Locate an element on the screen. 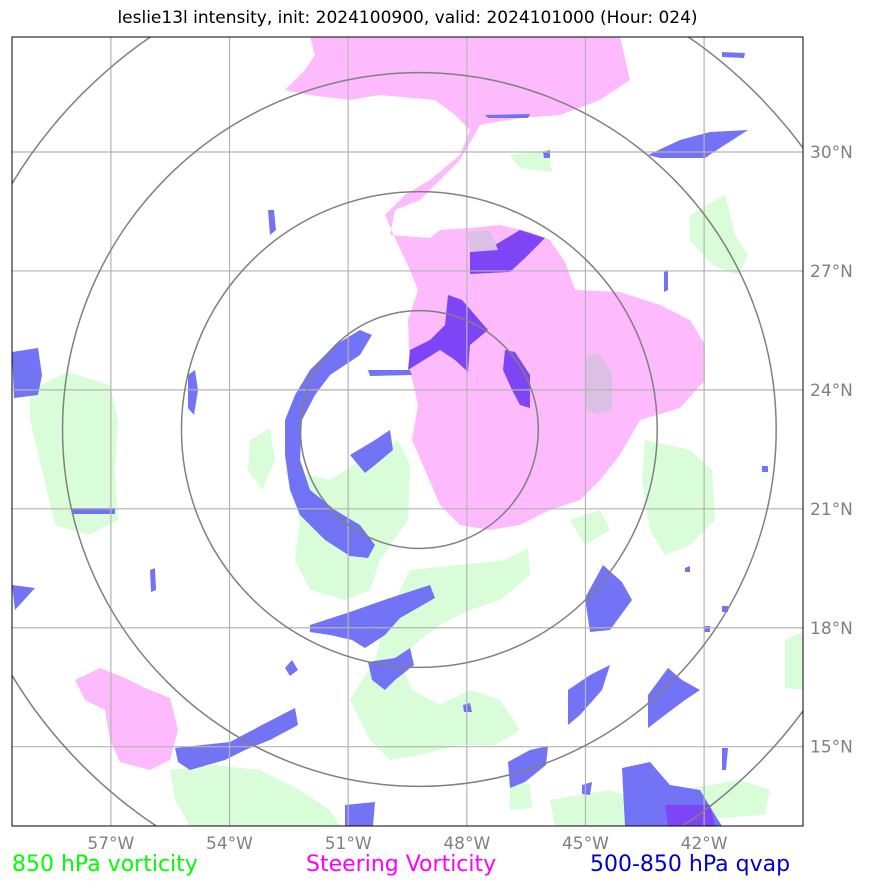 The image size is (873, 891). longitude-tick-label: 48°W is located at coordinates (466, 844).